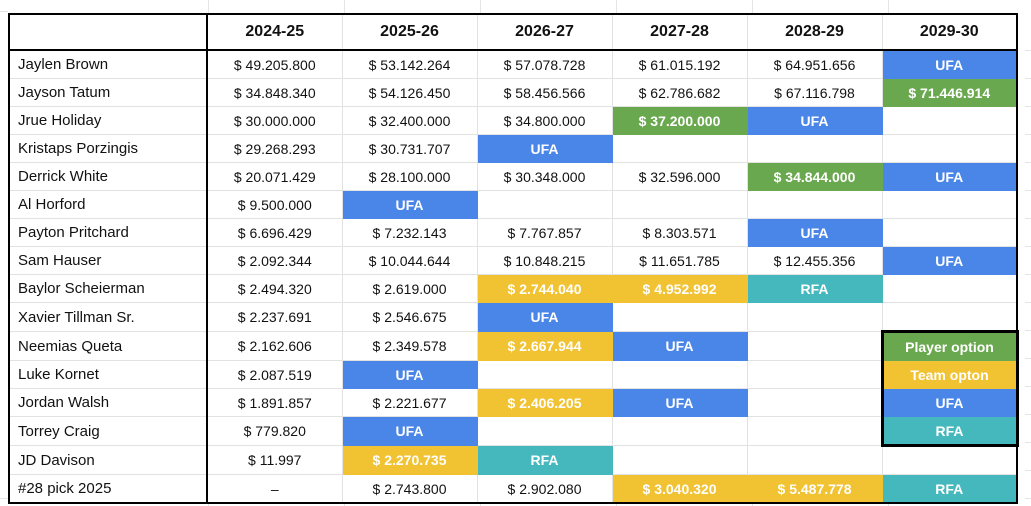 The width and height of the screenshot is (1031, 506). Describe the element at coordinates (410, 288) in the screenshot. I see `salary-cell: $ 2.619.000` at that location.